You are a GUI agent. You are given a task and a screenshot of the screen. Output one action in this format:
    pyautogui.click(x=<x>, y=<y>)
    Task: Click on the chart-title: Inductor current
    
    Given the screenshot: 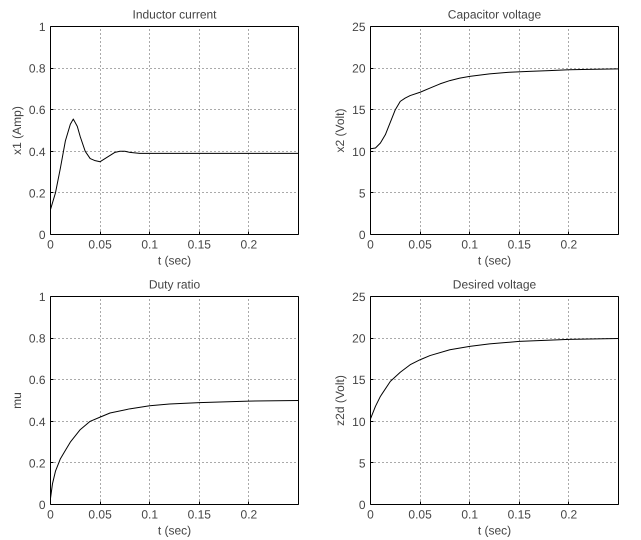 What is the action you would take?
    pyautogui.click(x=175, y=15)
    